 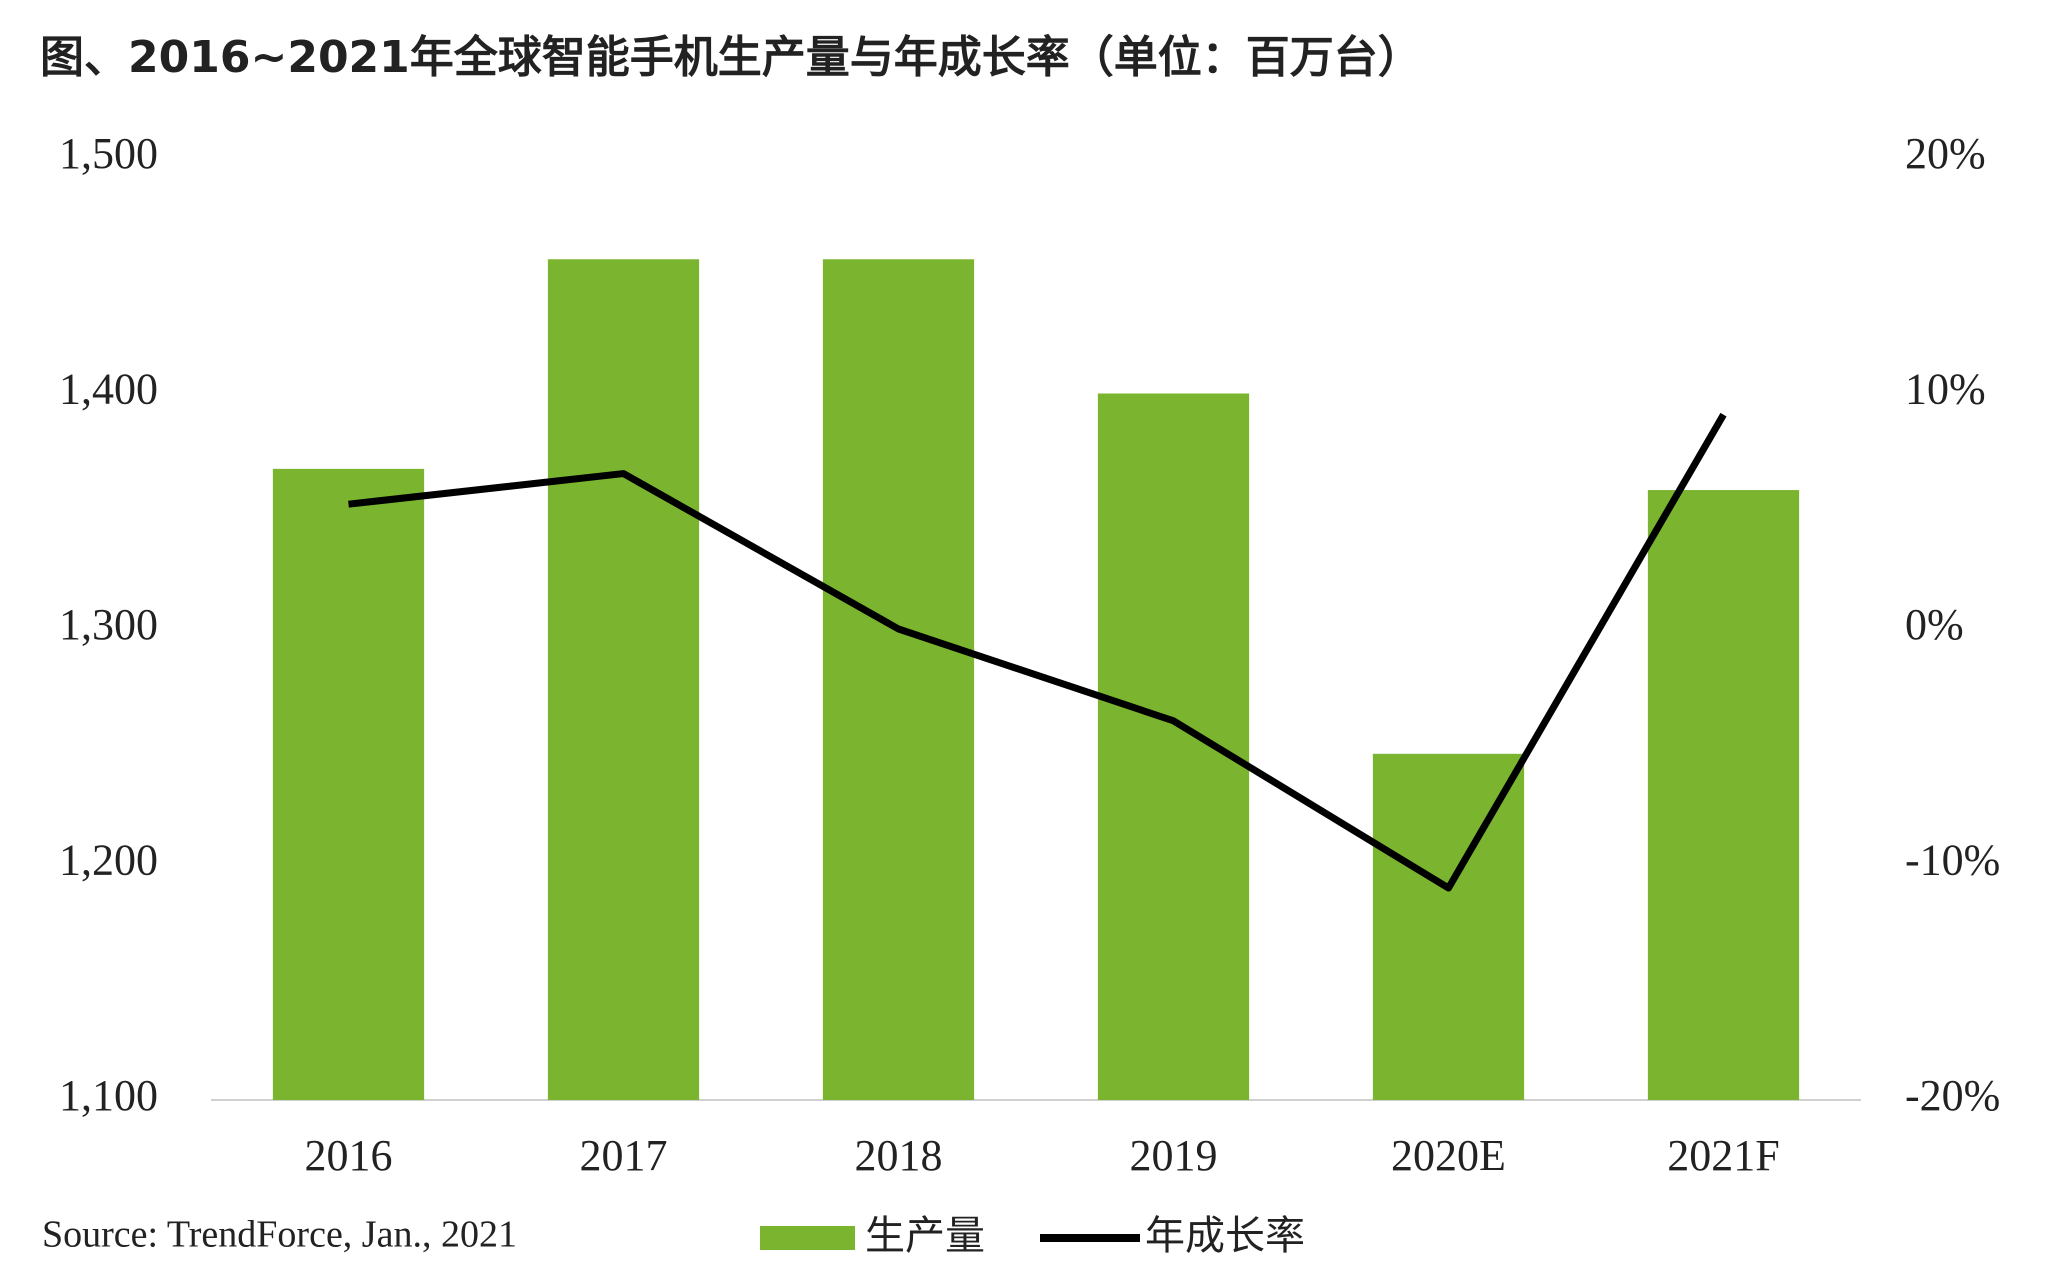 What do you see at coordinates (1174, 1155) in the screenshot?
I see `x-tick-label: 2019` at bounding box center [1174, 1155].